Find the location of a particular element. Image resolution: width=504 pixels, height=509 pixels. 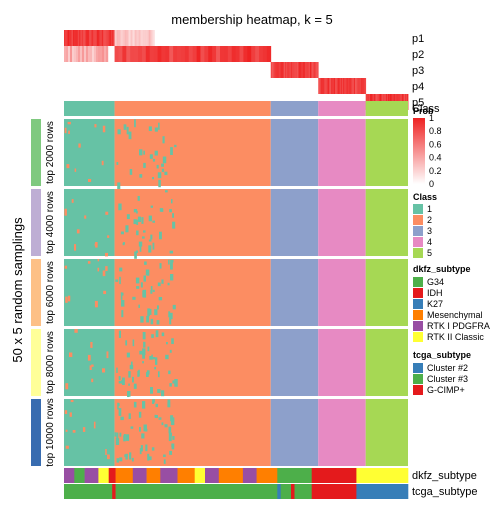

row-group-label: top 8000 rows is located at coordinates (50, 362).